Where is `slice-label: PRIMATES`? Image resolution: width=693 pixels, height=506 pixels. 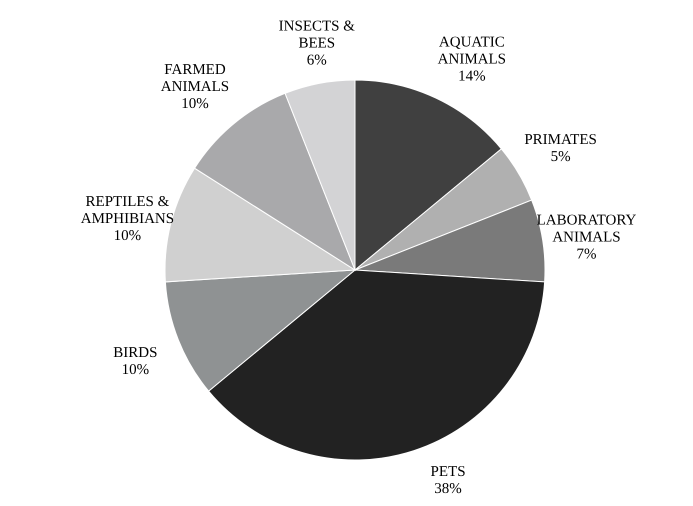 slice-label: PRIMATES is located at coordinates (560, 140).